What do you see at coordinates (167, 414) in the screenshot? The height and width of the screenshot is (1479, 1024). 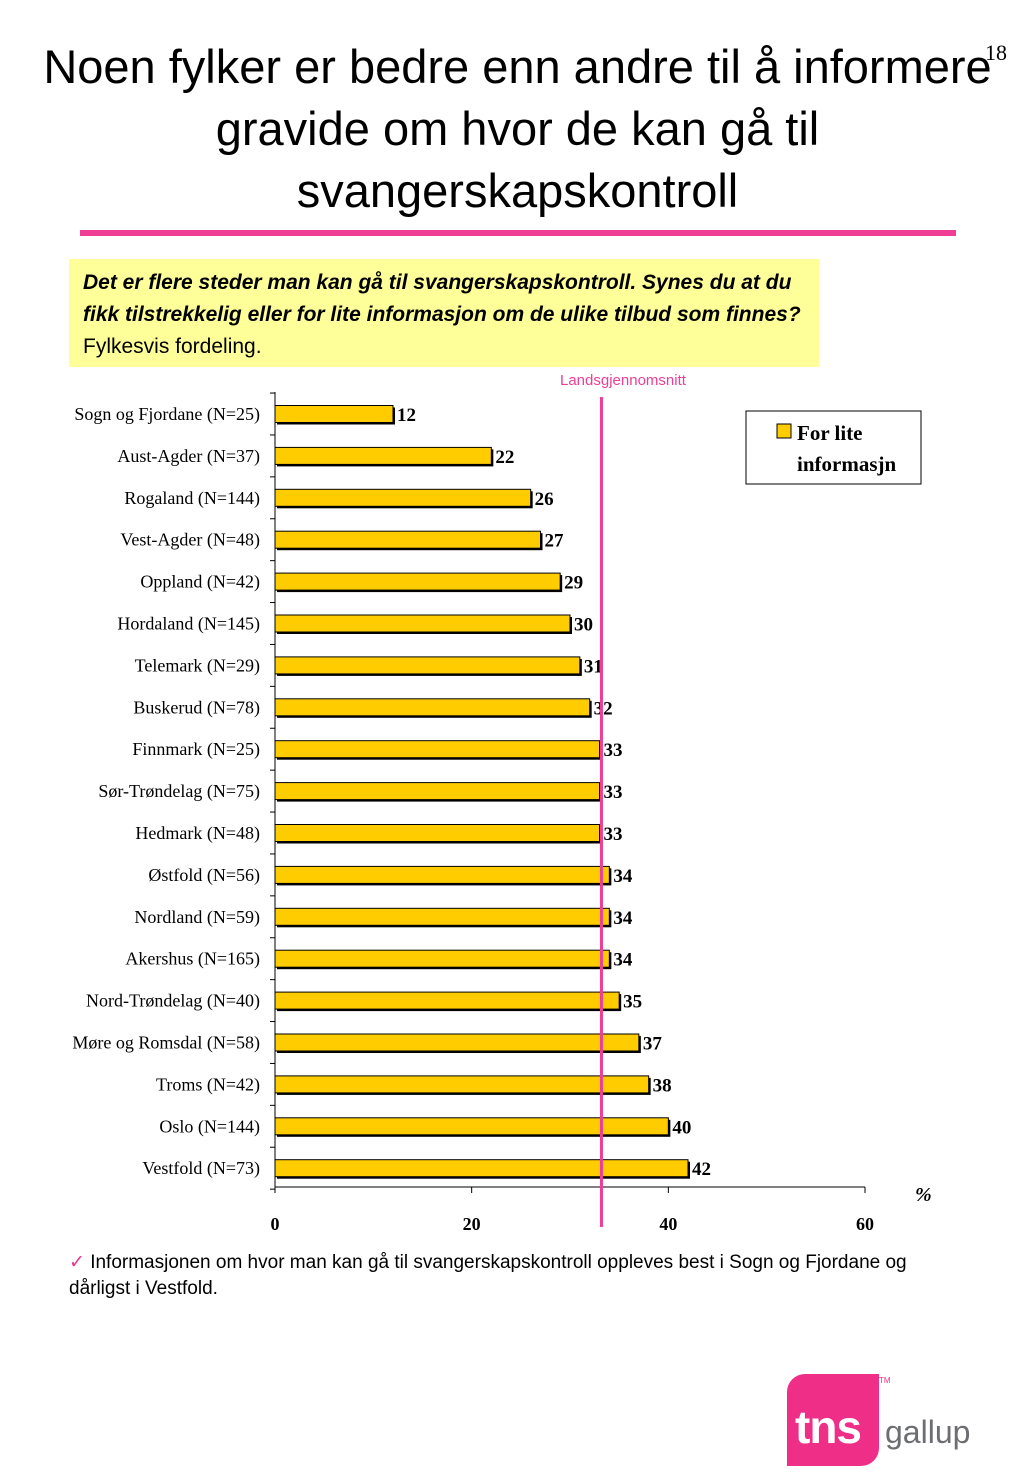 I see `category-label: Sogn og Fjordane (N=25)` at bounding box center [167, 414].